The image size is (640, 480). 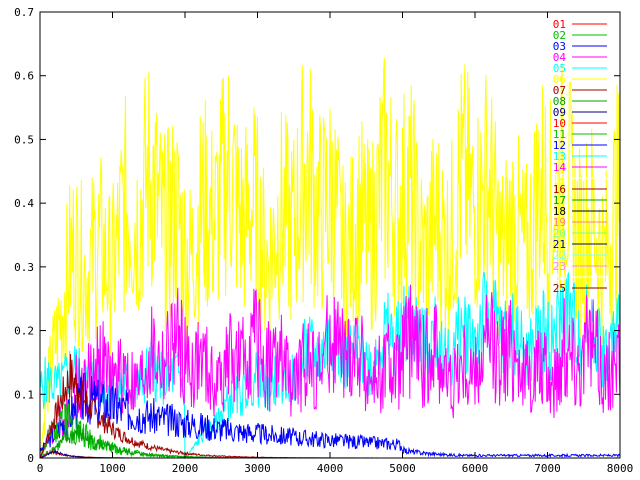 What do you see at coordinates (560, 277) in the screenshot?
I see `legend-label-24: 24` at bounding box center [560, 277].